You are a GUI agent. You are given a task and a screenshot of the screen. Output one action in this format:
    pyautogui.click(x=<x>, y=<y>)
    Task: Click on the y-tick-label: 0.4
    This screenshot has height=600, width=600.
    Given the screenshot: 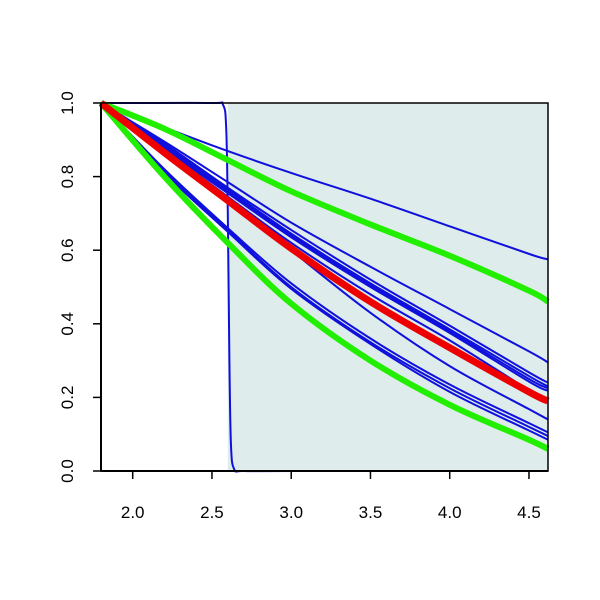 What is the action you would take?
    pyautogui.click(x=67, y=324)
    